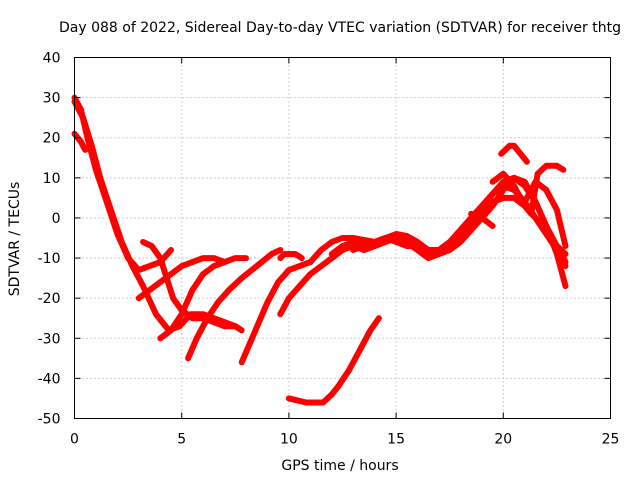 This screenshot has height=480, width=640. Describe the element at coordinates (56, 219) in the screenshot. I see `y-tick-label: 0` at that location.